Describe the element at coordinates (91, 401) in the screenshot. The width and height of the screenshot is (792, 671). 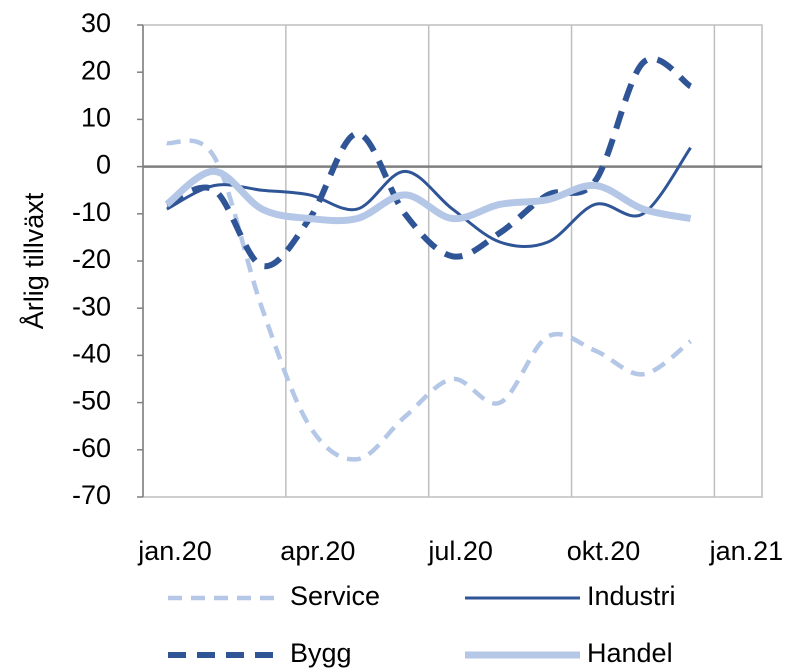
I see `y-tick-label: -50` at that location.